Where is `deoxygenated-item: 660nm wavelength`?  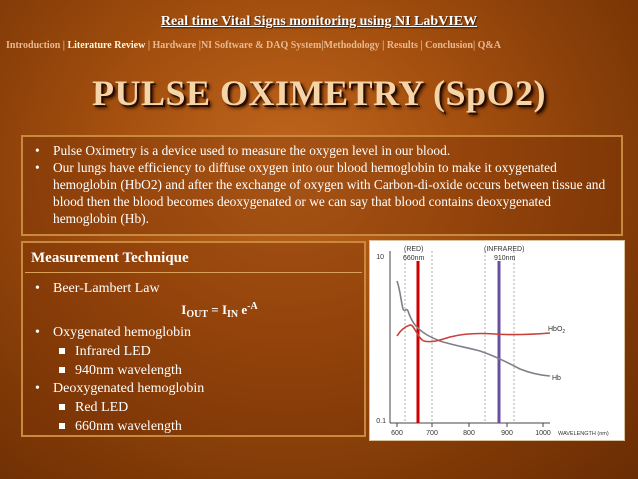 deoxygenated-item: 660nm wavelength is located at coordinates (207, 426).